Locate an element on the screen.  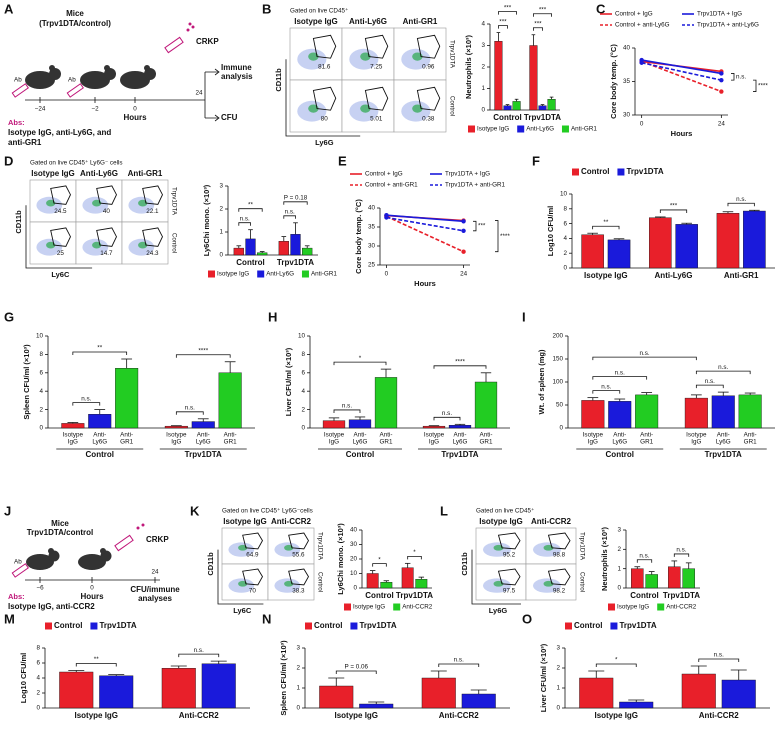
panel-label: E is located at coordinates (342, 160).